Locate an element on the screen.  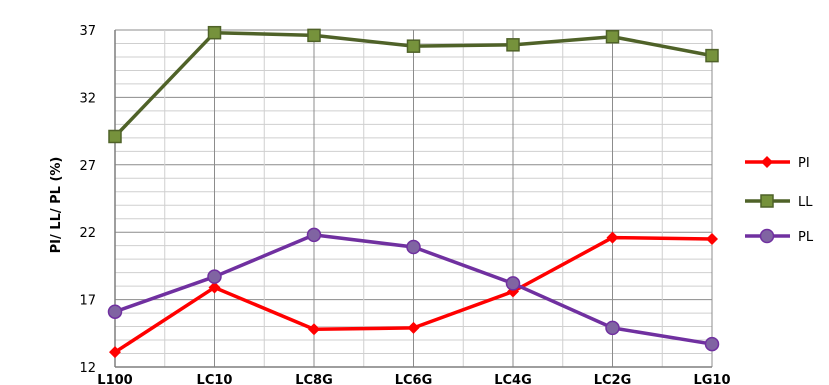
x-tick-label: LC10 is located at coordinates (215, 379).